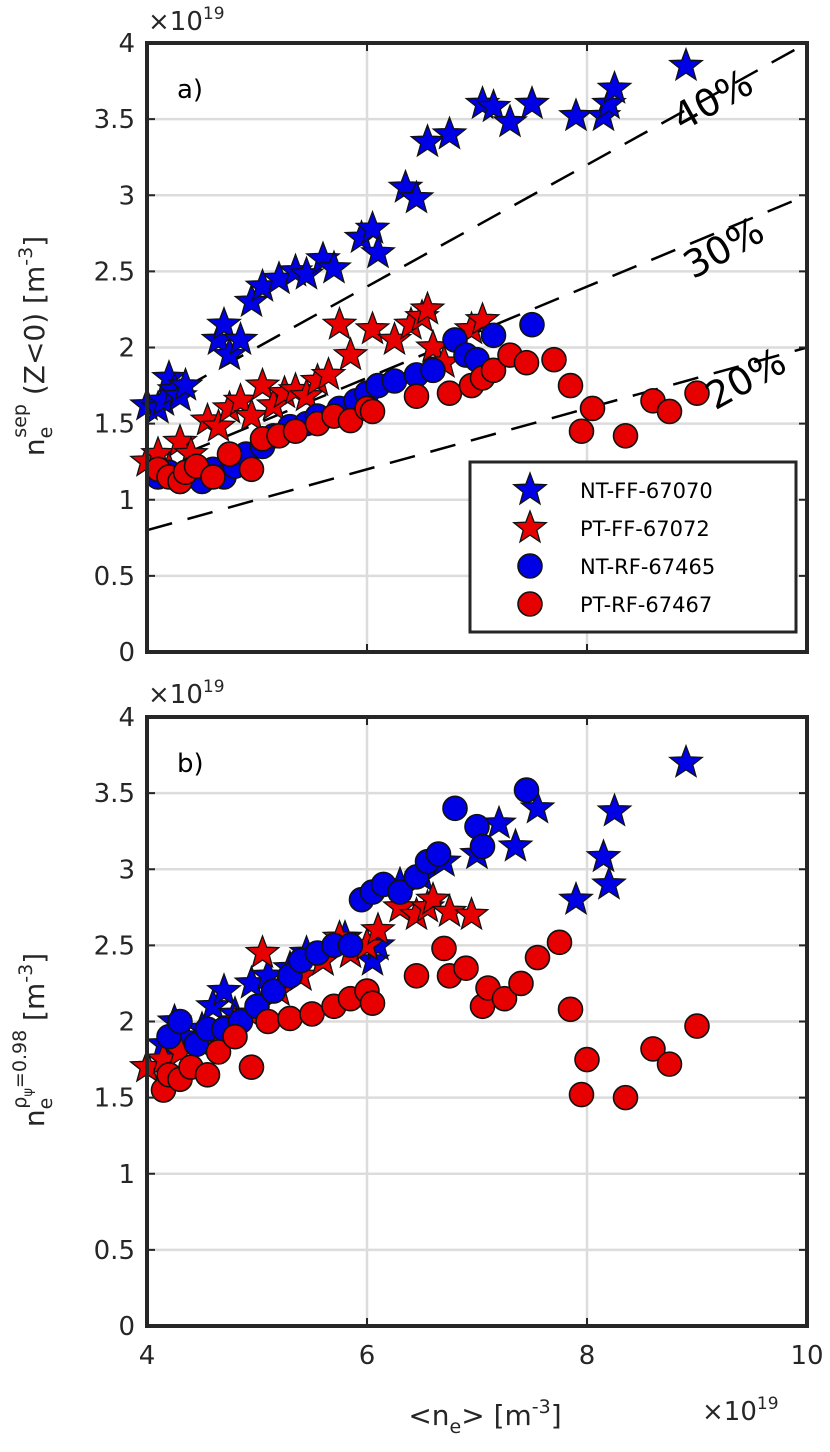  Describe the element at coordinates (587, 1356) in the screenshot. I see `panel-b-x-tick-label: 8` at that location.